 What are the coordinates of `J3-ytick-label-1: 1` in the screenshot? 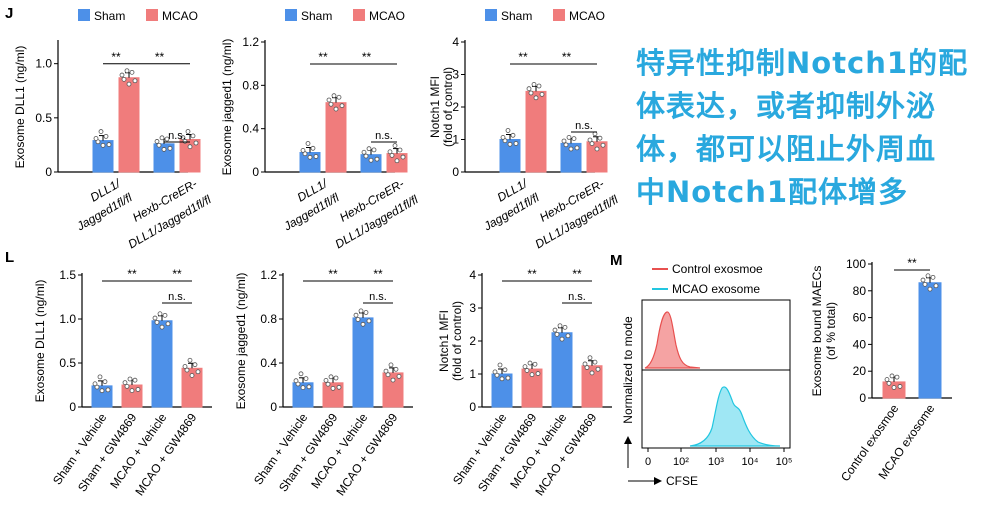 It's located at (455, 140).